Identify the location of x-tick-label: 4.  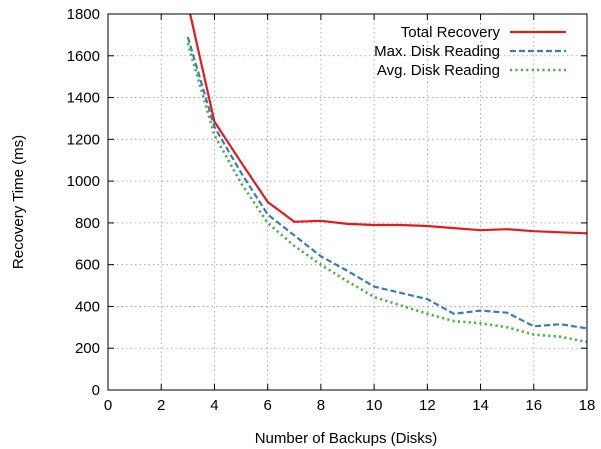
(214, 405).